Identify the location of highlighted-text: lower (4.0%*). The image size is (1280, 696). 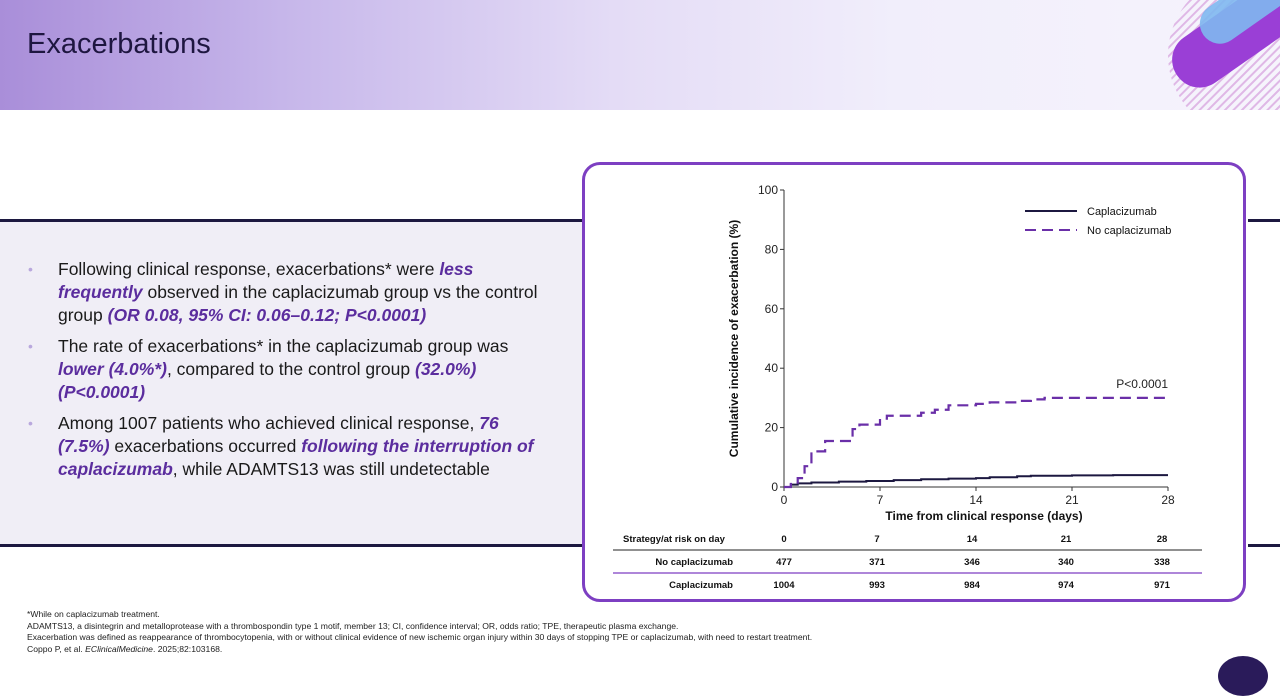
(112, 369).